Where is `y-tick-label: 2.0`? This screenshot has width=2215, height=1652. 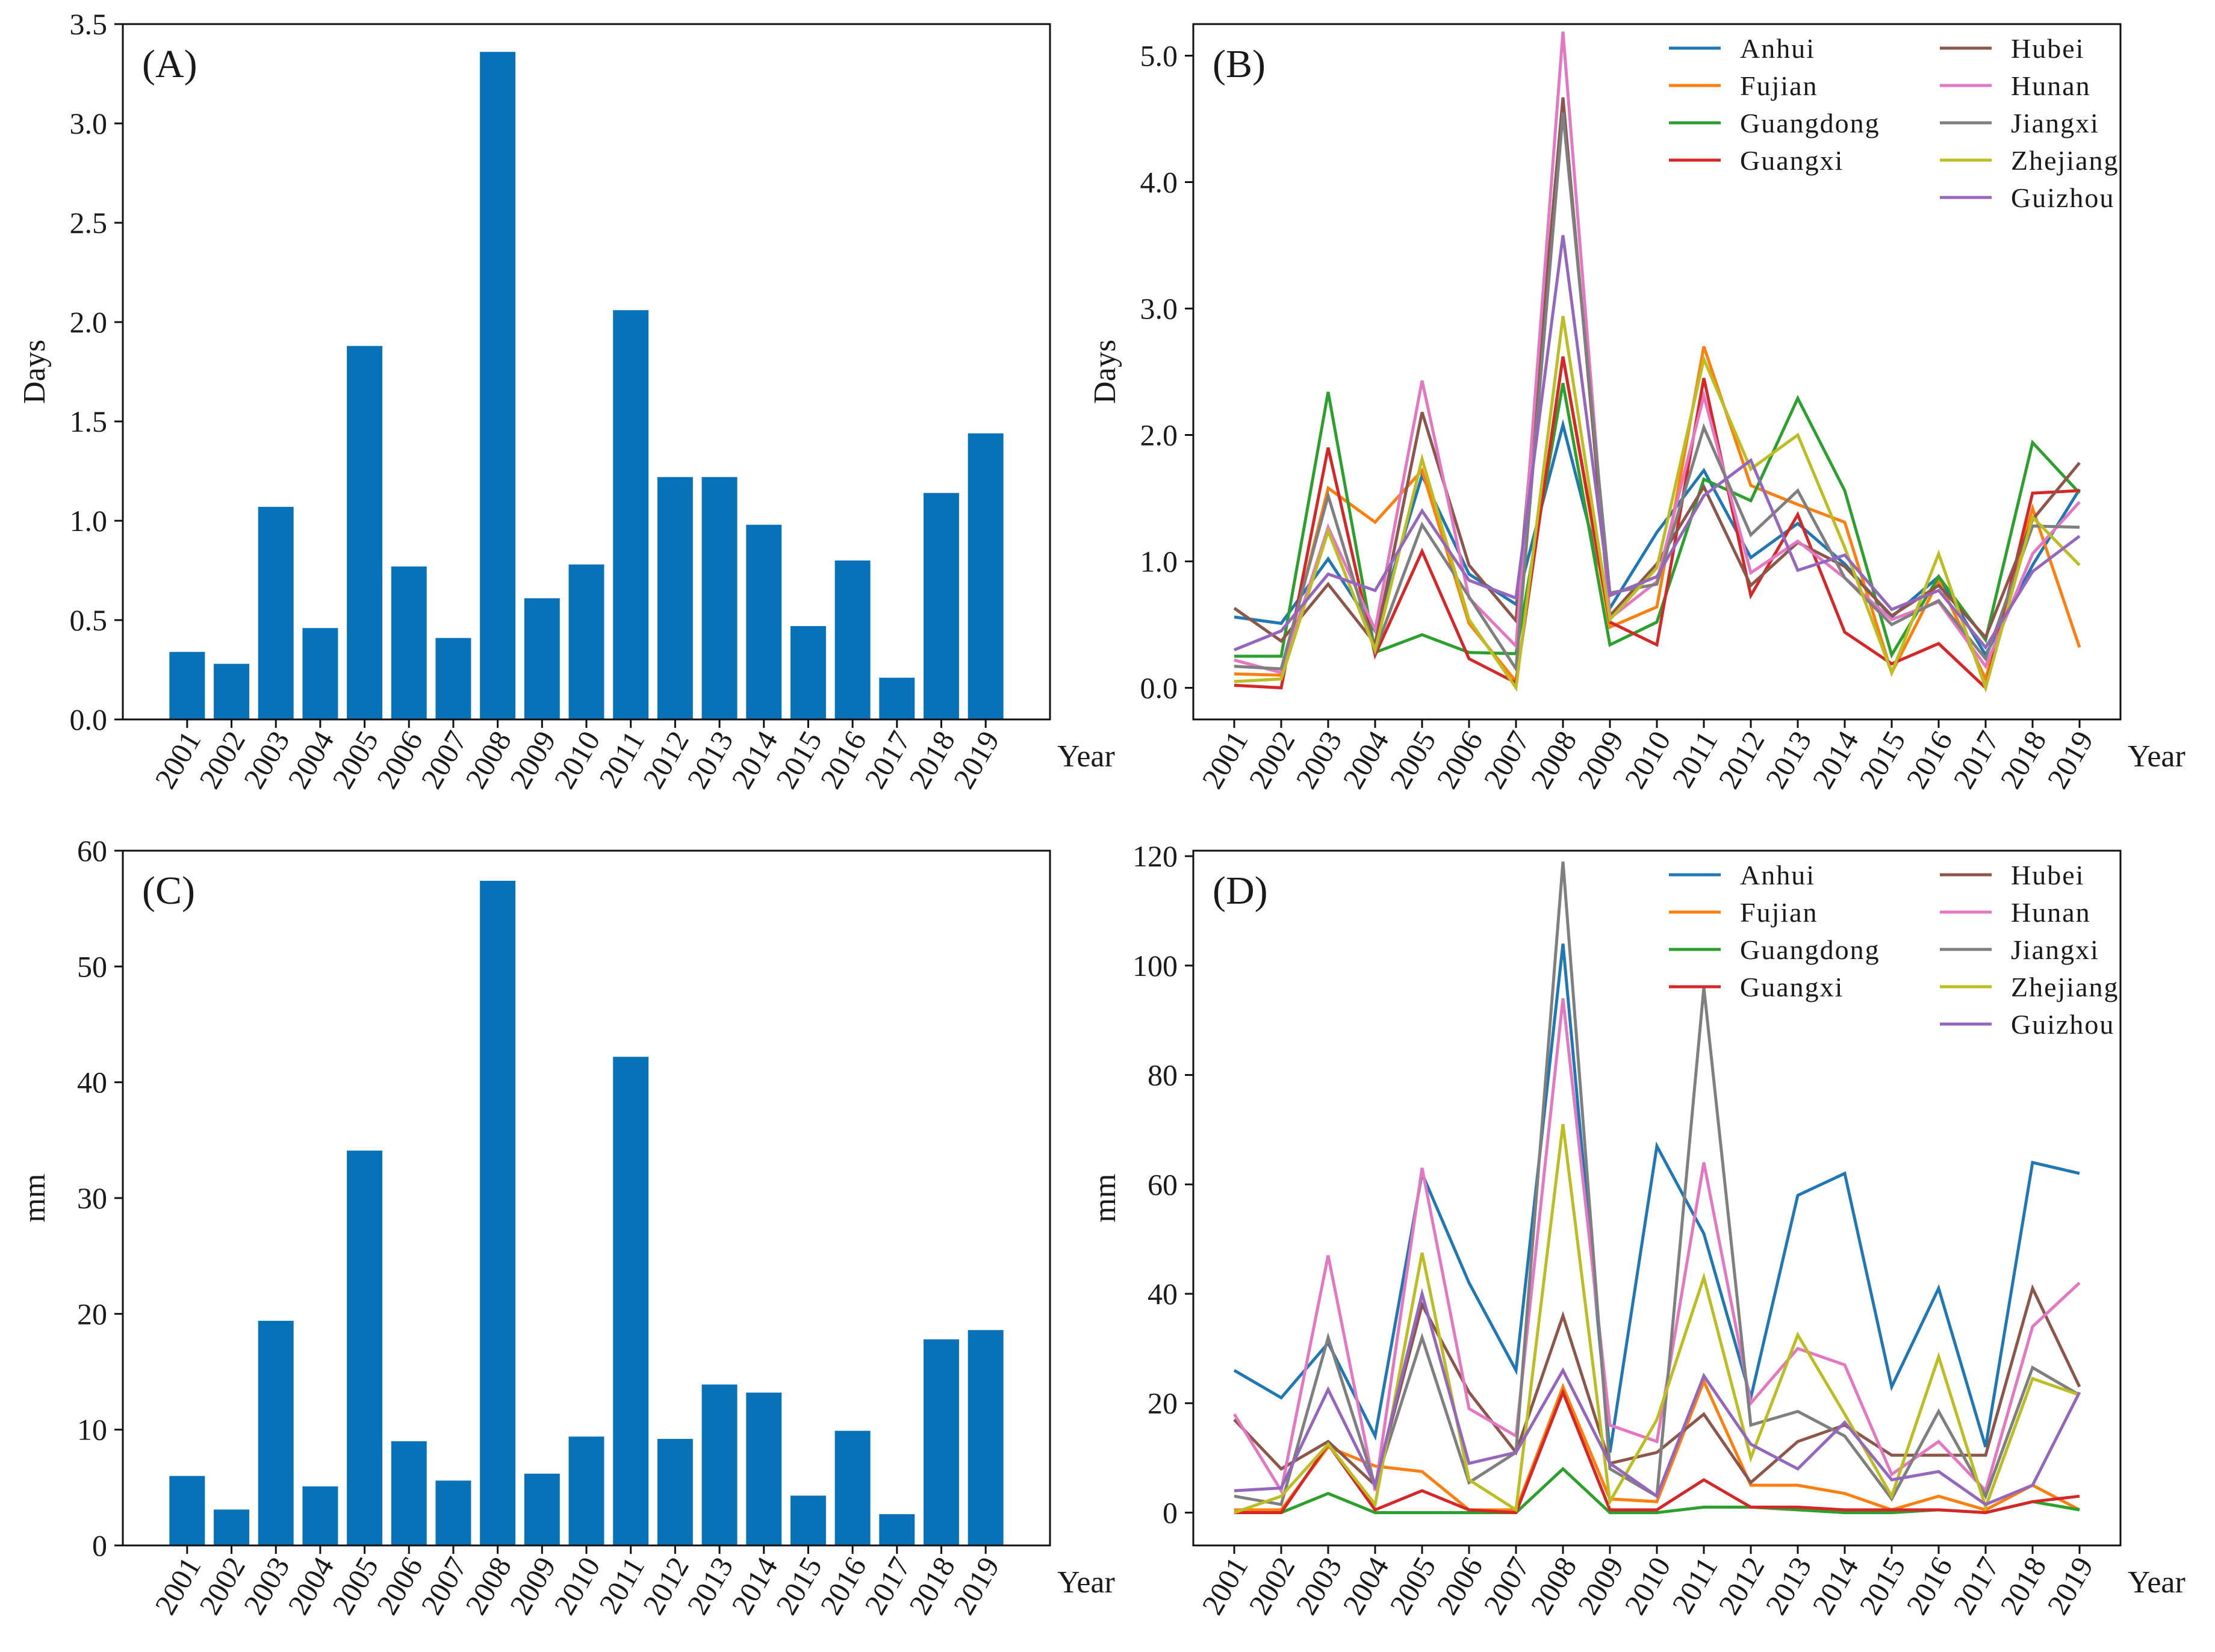 y-tick-label: 2.0 is located at coordinates (1159, 435).